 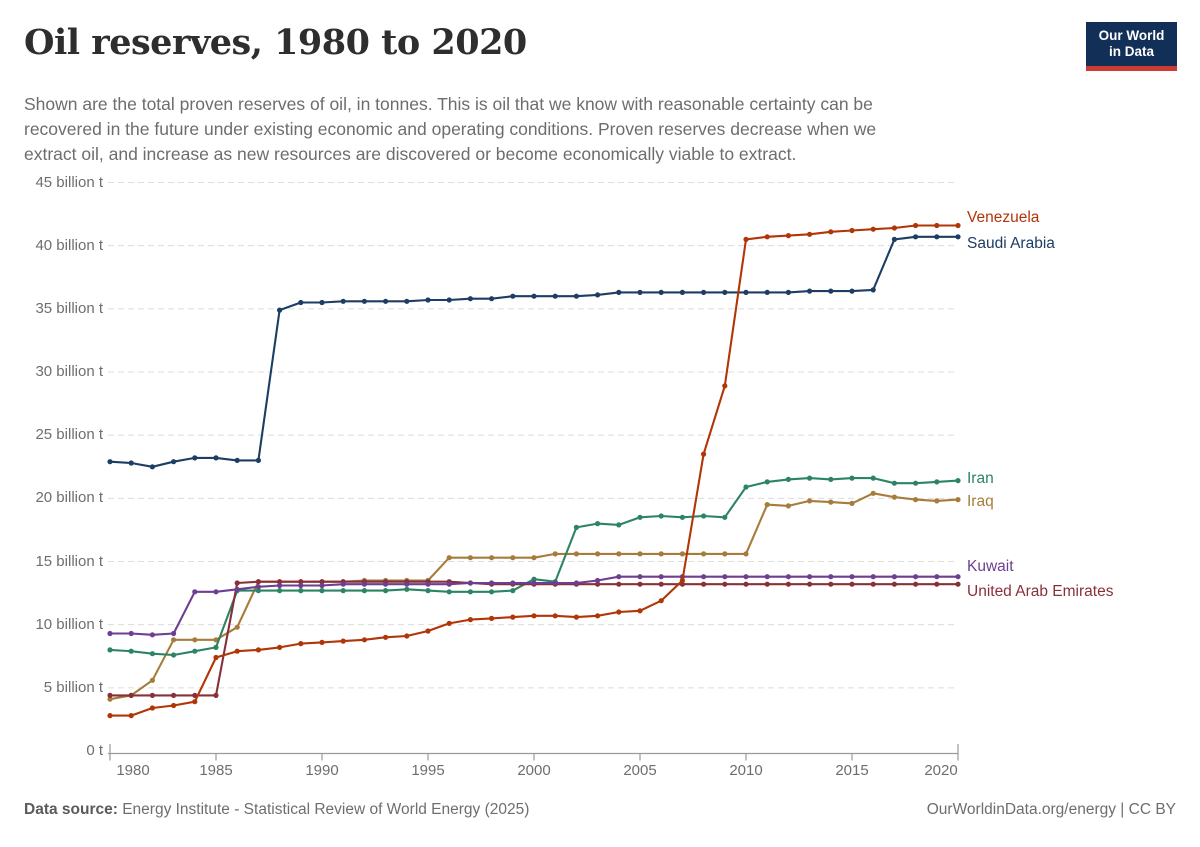 I want to click on attribution-link: OurWorldinData.org/energy | CC BY, so click(x=1051, y=809).